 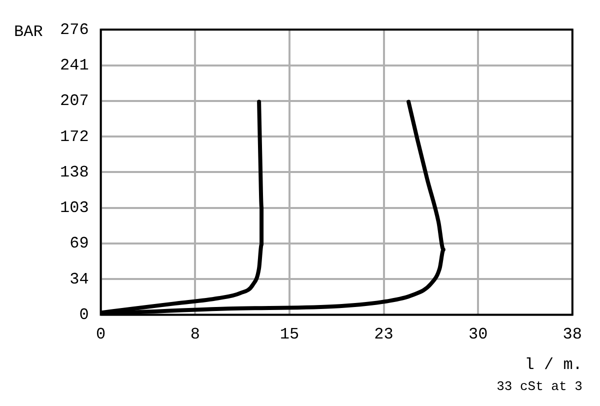 What do you see at coordinates (74, 29) in the screenshot?
I see `y-tick-label: 276` at bounding box center [74, 29].